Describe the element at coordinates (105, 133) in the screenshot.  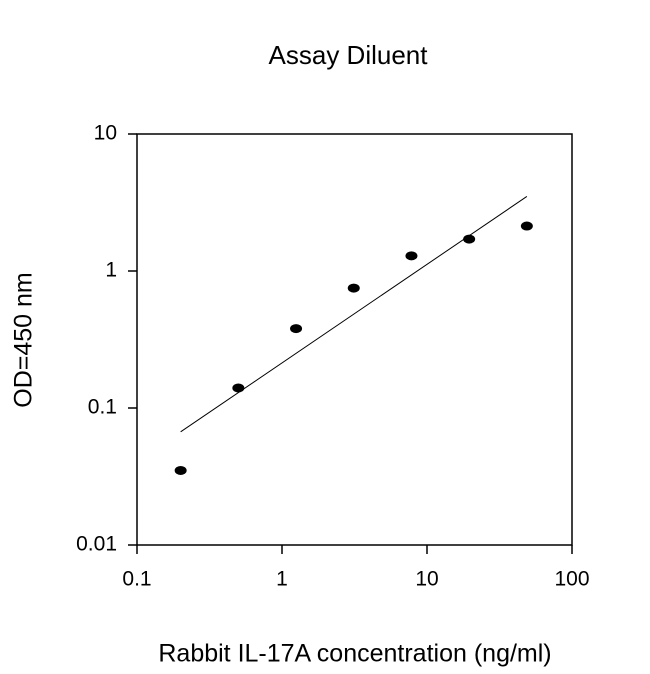
I see `y-tick-label: 10` at that location.